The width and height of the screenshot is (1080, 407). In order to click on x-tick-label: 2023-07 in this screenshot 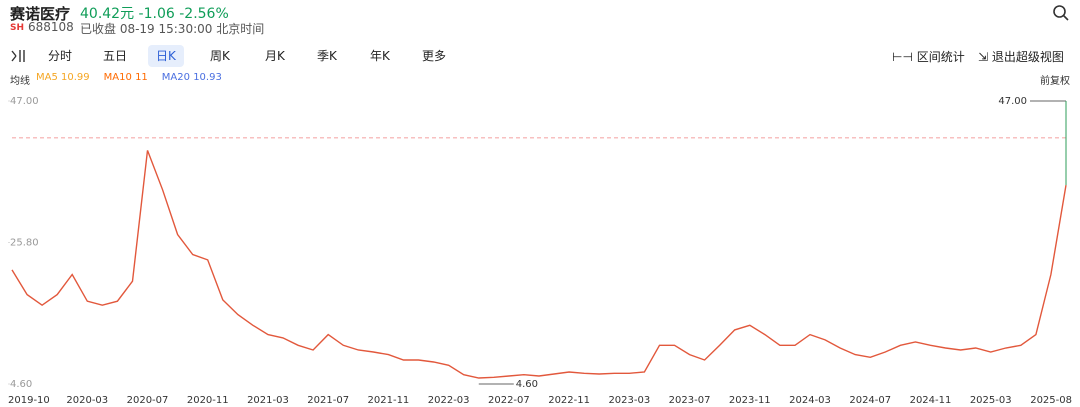, I will do `click(690, 400)`.